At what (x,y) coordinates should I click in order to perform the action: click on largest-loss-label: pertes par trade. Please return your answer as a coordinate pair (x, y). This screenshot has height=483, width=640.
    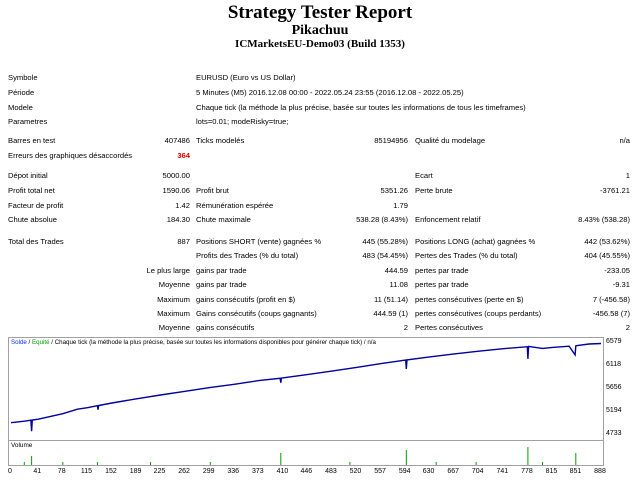
    Looking at the image, I should click on (442, 270).